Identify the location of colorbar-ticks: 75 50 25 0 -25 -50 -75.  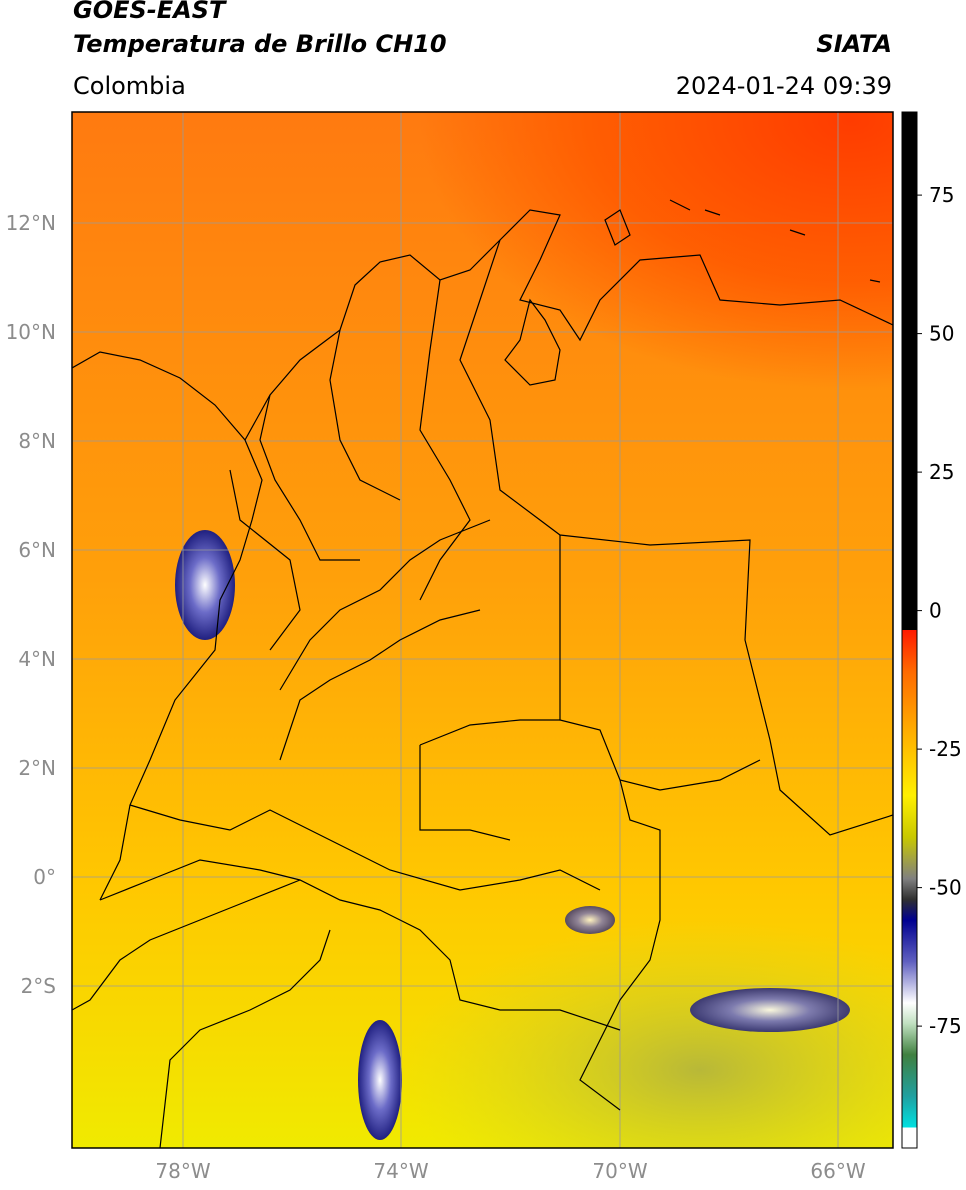
(939, 610).